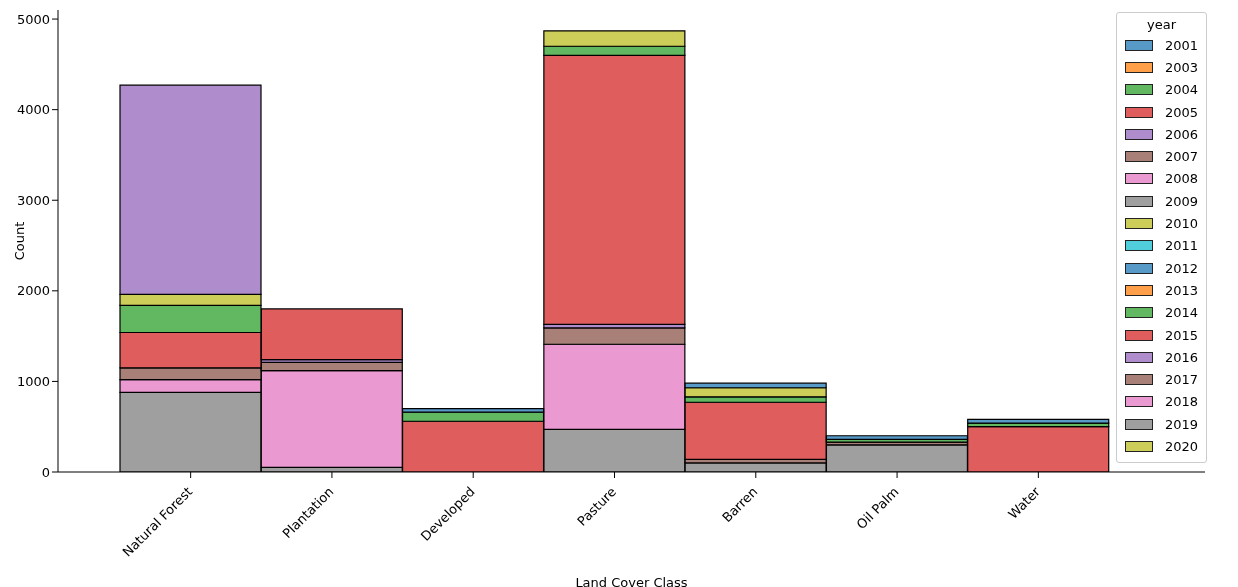  I want to click on legend-label: 2018, so click(1182, 402).